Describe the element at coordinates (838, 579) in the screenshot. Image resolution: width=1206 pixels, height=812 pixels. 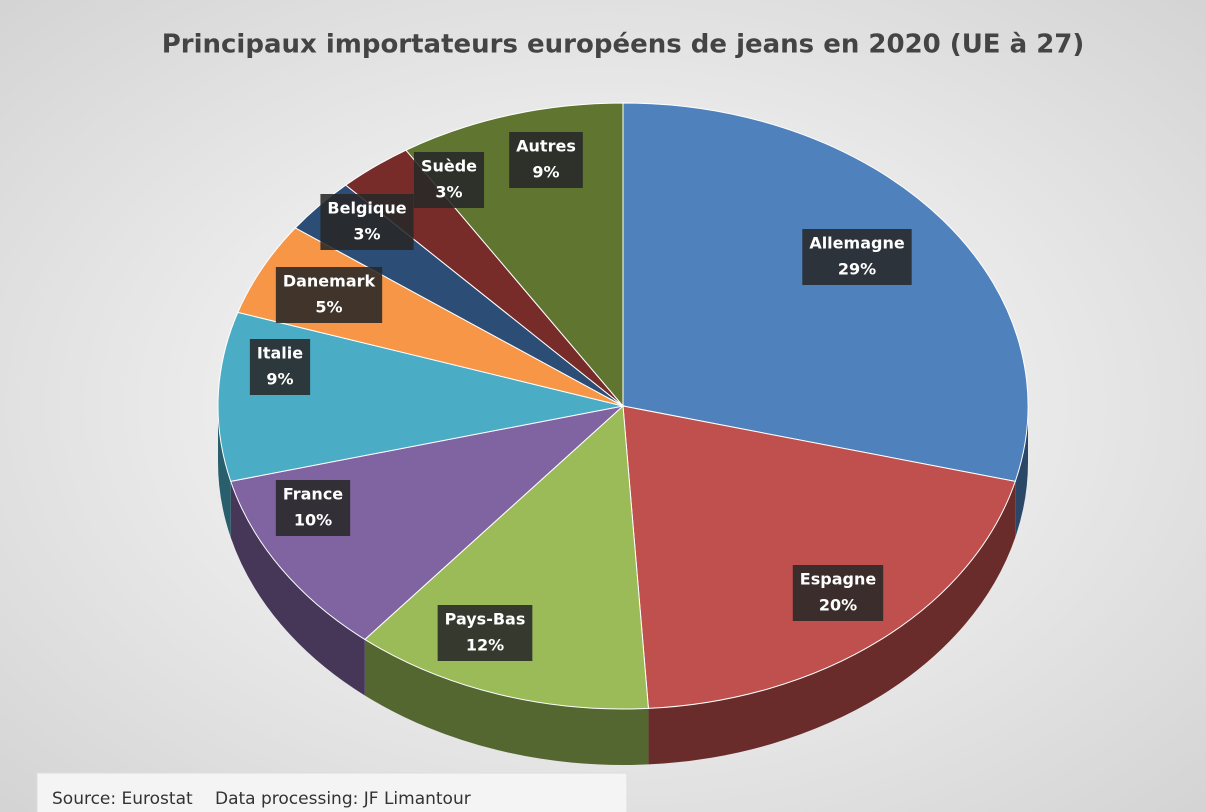
I see `label-name: Espagne` at that location.